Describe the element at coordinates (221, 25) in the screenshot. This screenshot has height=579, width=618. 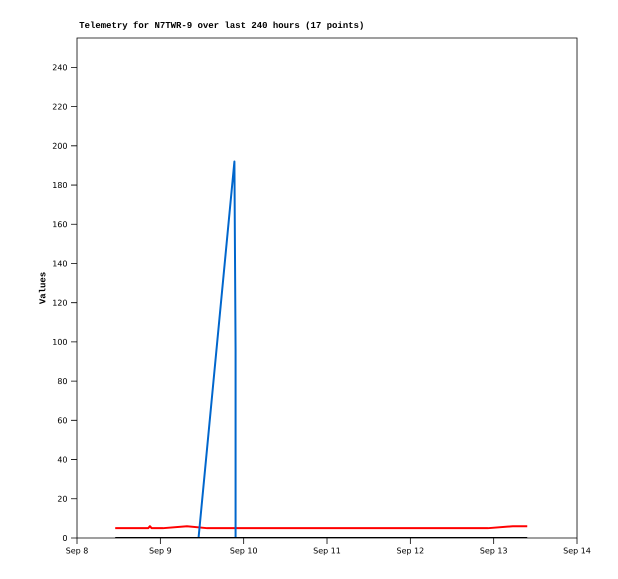
I see `chart-title: Telemetry for N7TWR-9 over last 240 hours (17 points)` at that location.